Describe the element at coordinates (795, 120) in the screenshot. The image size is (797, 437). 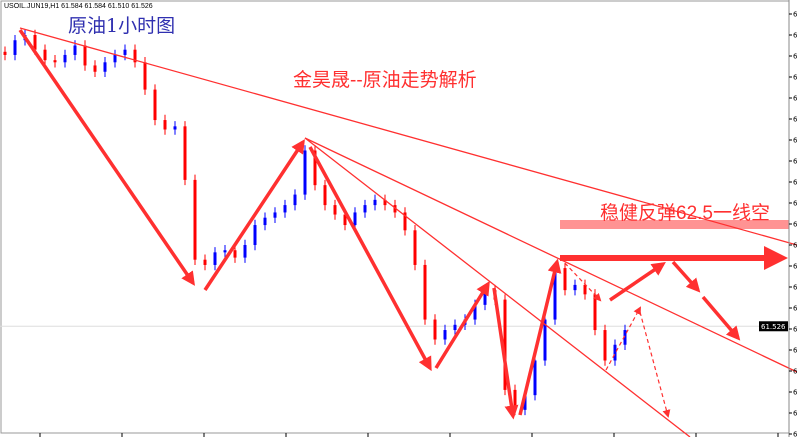
I see `y-tick-label: 63.50` at that location.